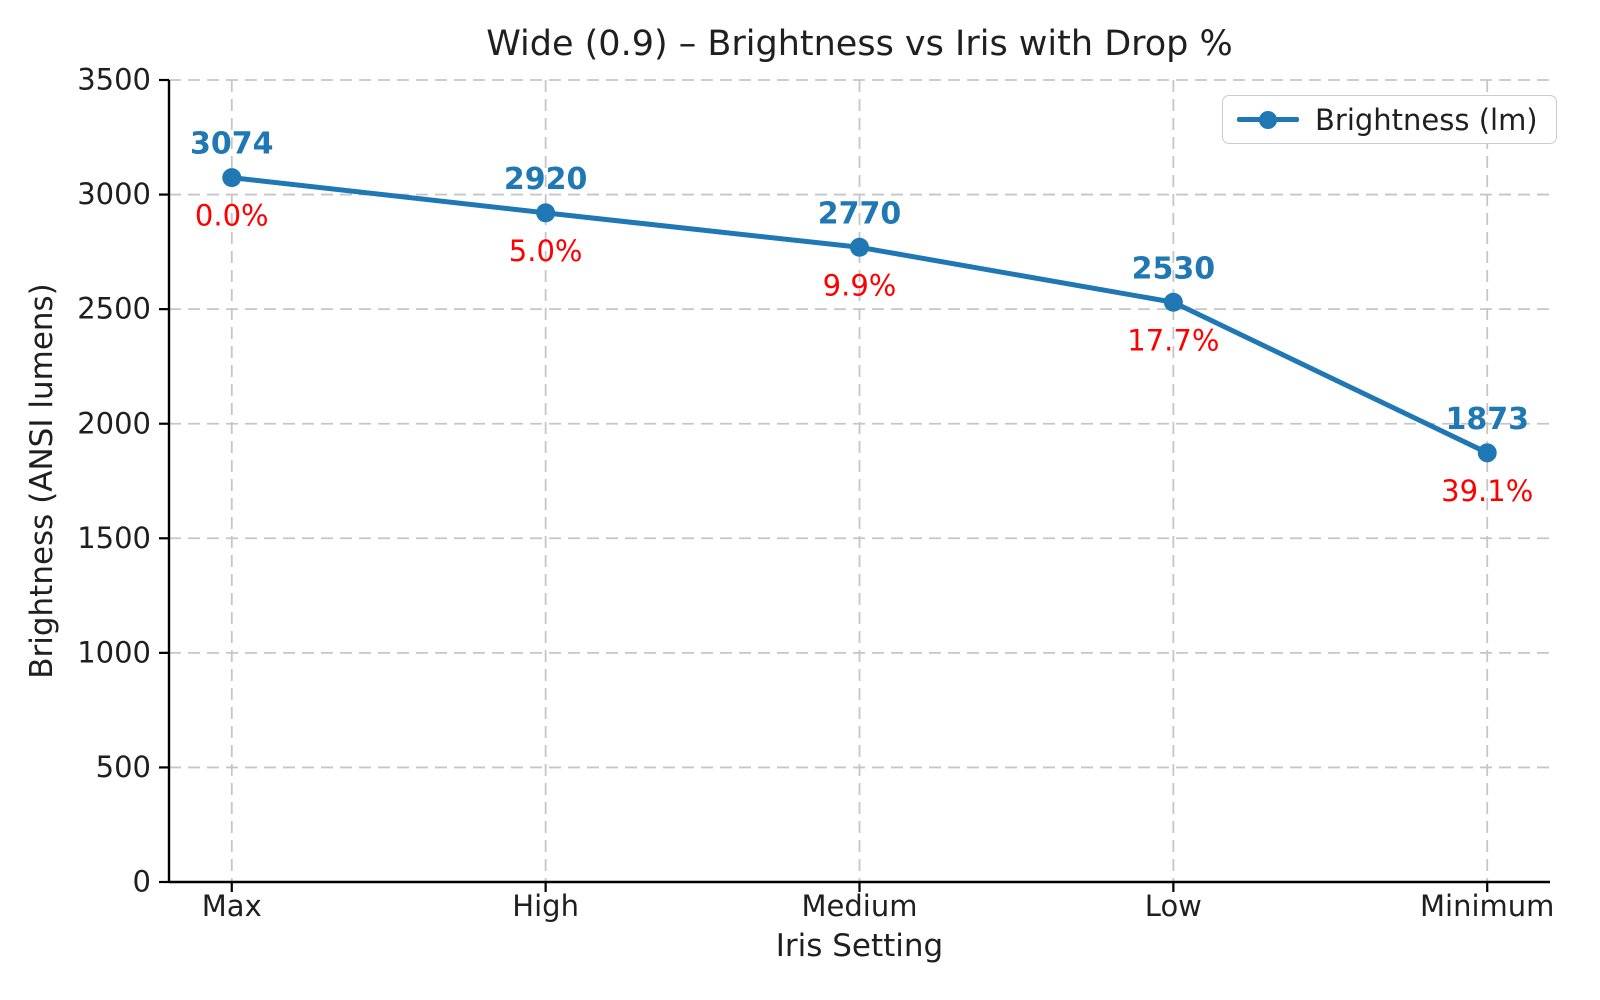  What do you see at coordinates (232, 906) in the screenshot?
I see `x-tick-label: Max` at bounding box center [232, 906].